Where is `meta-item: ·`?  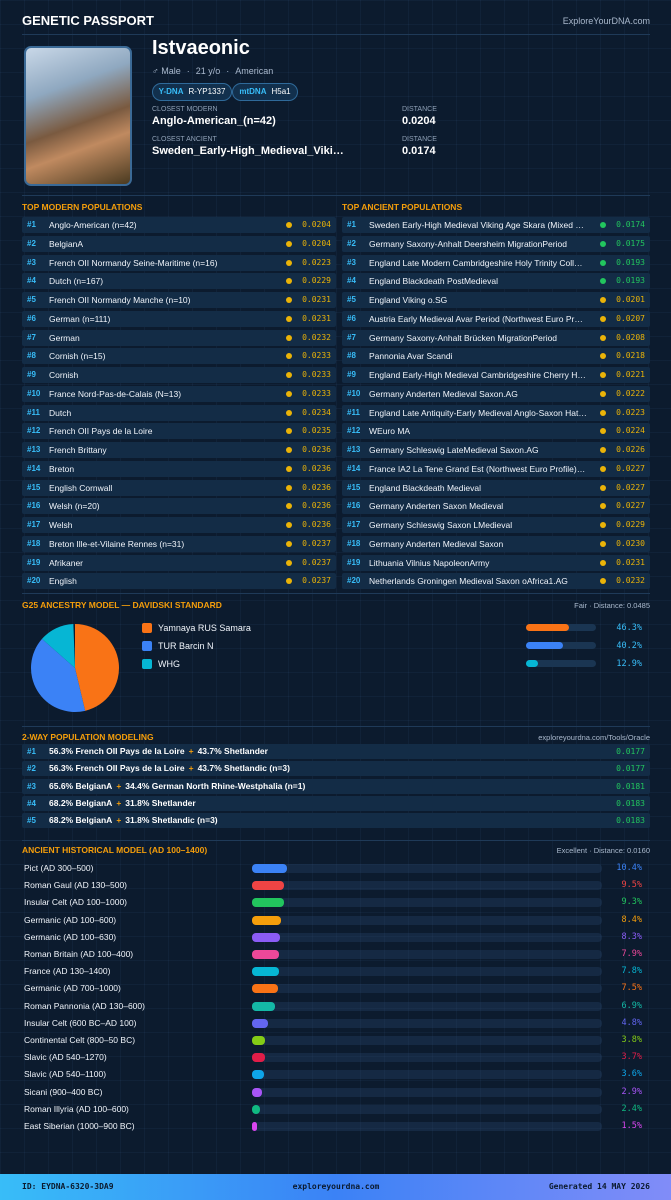 meta-item: · is located at coordinates (188, 71).